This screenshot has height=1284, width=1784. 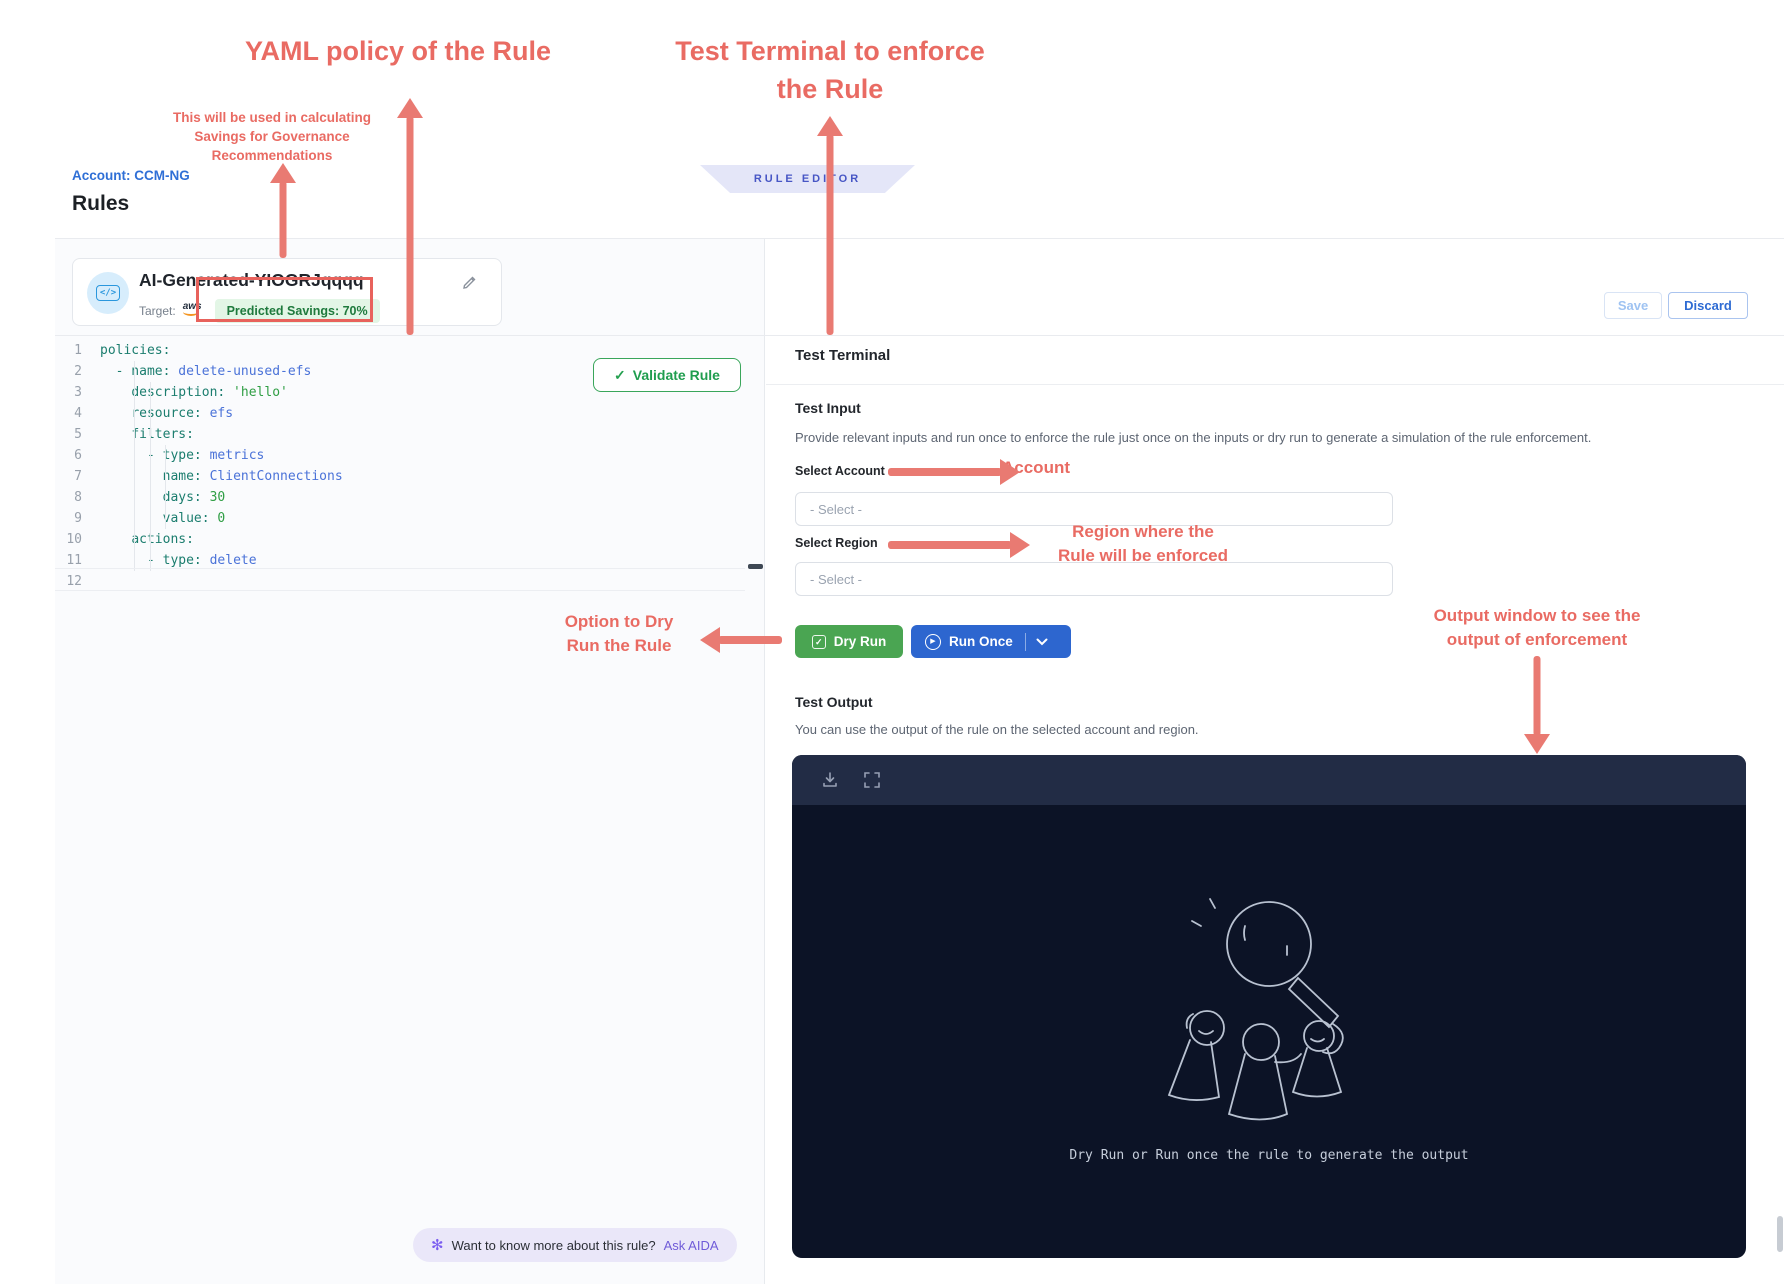 I want to click on line-number: 11, so click(x=74, y=560).